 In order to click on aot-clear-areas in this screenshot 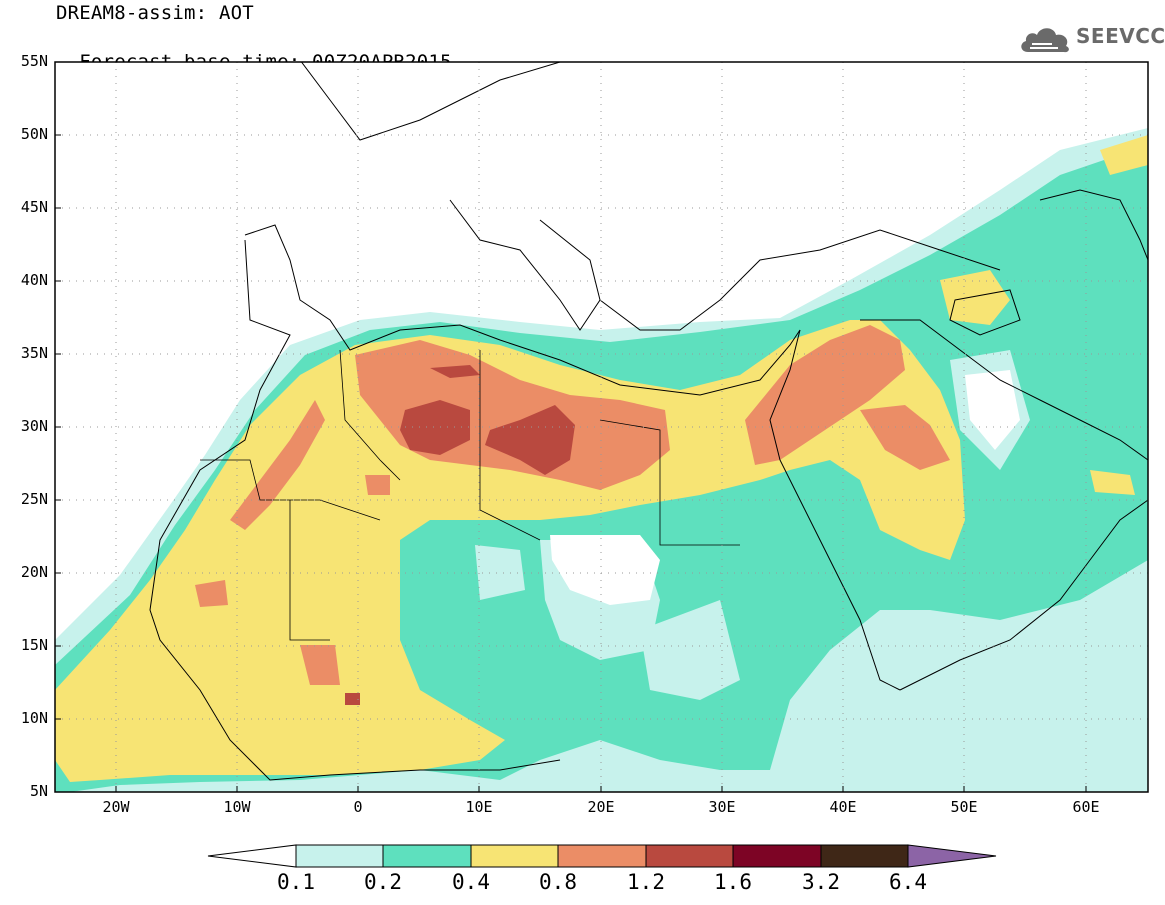, I will do `click(785, 487)`.